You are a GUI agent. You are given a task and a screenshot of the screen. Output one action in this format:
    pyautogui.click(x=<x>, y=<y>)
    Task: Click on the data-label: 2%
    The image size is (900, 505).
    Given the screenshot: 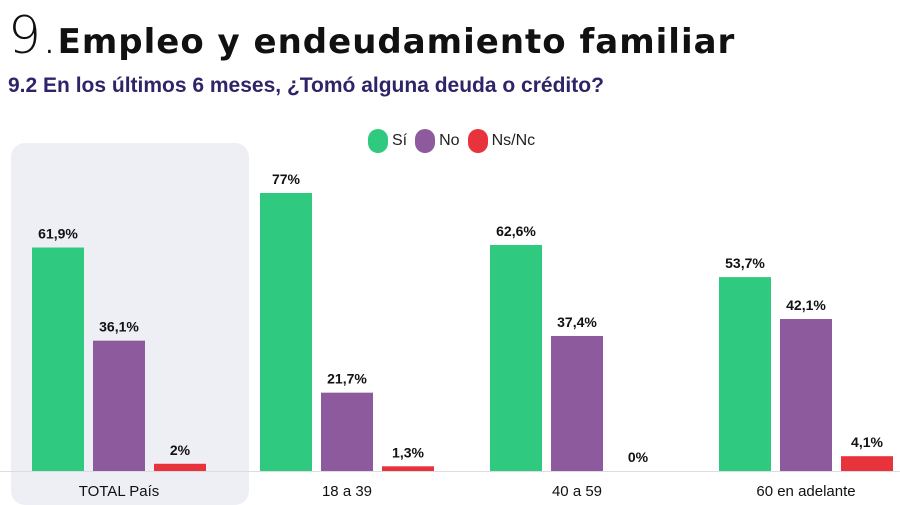 What is the action you would take?
    pyautogui.click(x=180, y=450)
    